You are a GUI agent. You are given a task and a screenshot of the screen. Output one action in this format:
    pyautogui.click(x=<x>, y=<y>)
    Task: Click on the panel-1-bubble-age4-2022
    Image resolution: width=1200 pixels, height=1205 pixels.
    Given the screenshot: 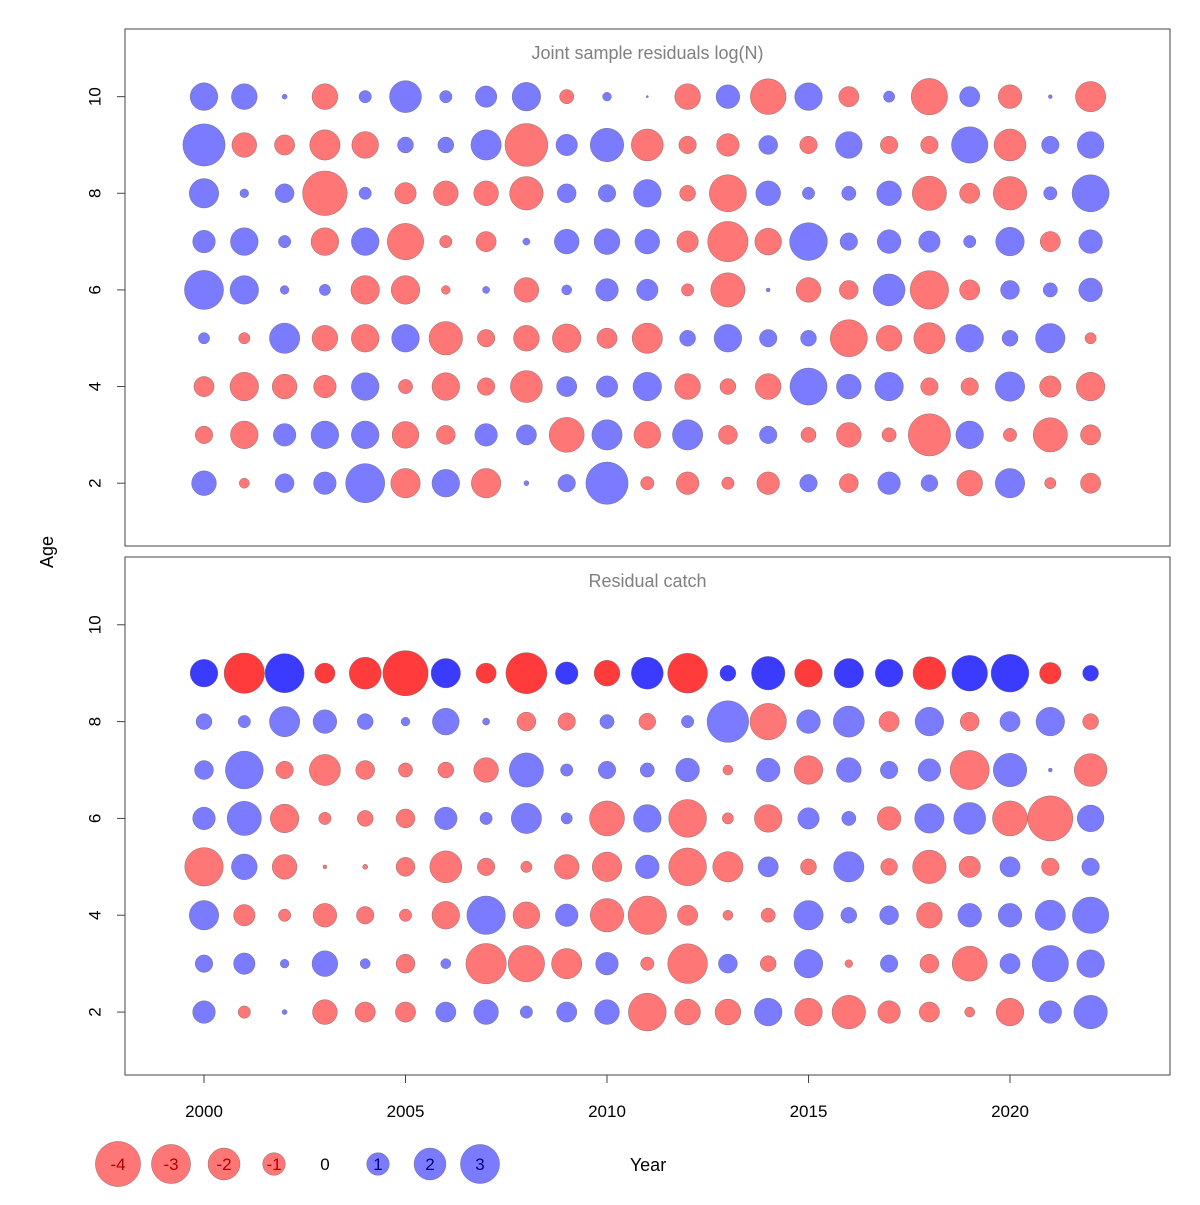 What is the action you would take?
    pyautogui.click(x=1091, y=387)
    